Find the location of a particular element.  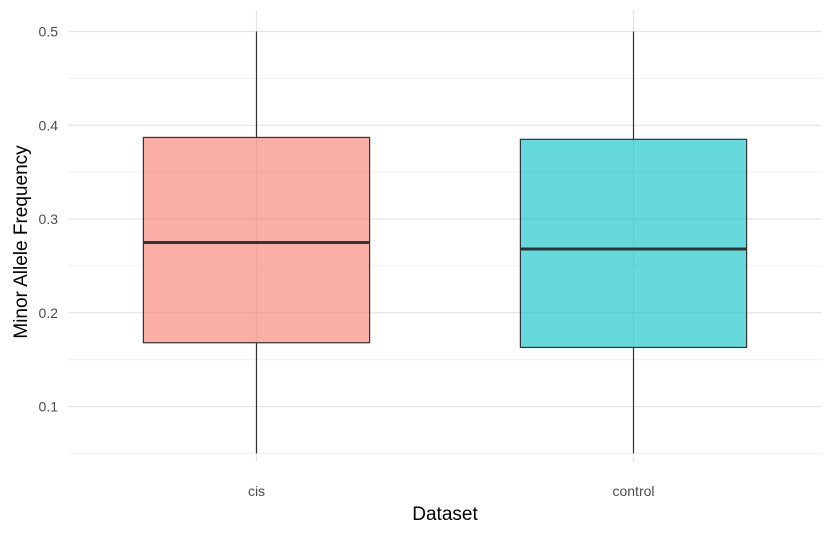

x-tick-label: cis is located at coordinates (256, 491).